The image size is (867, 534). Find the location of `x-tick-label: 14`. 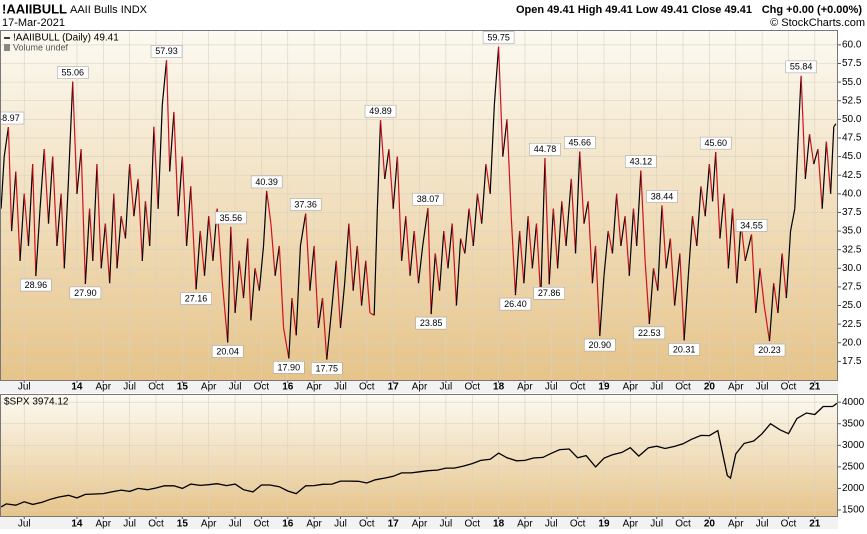

x-tick-label: 14 is located at coordinates (77, 524).